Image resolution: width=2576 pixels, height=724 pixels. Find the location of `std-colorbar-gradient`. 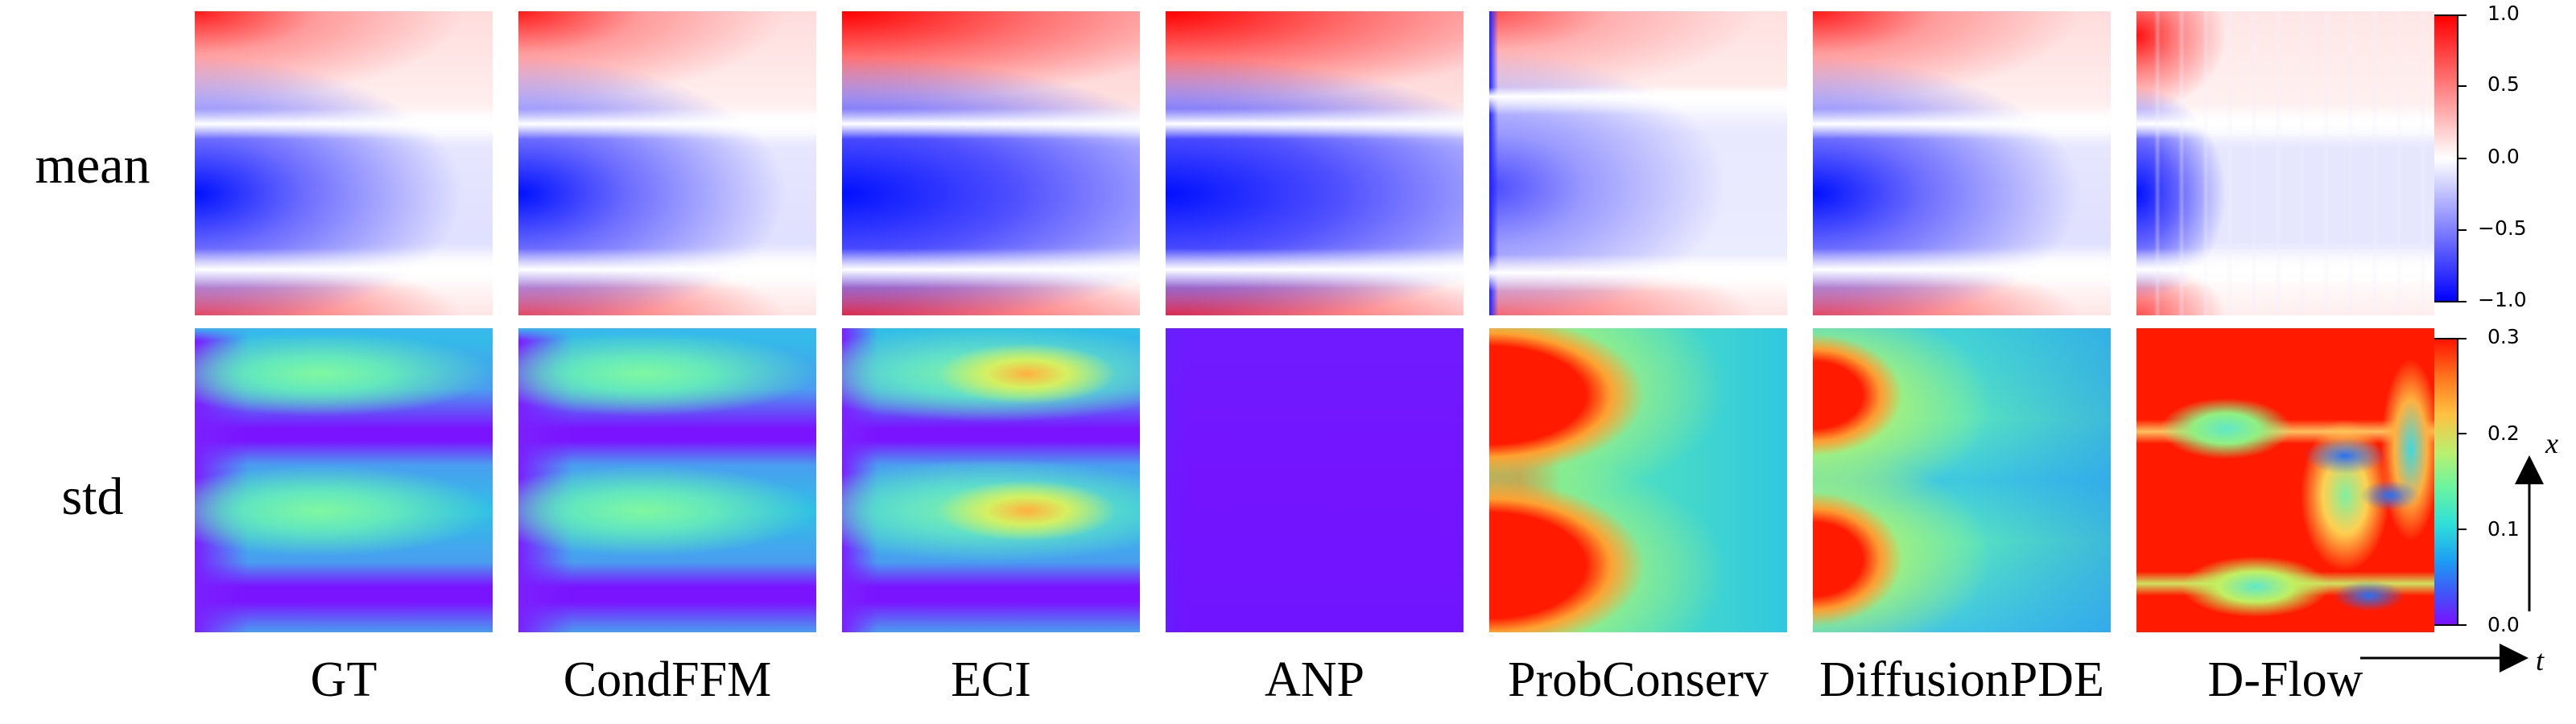

std-colorbar-gradient is located at coordinates (2444, 482).